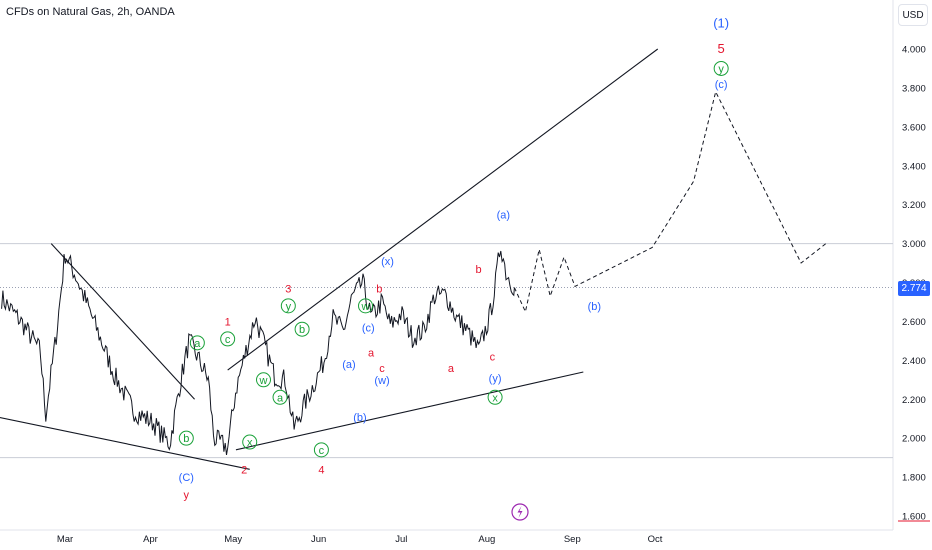  What do you see at coordinates (90, 12) in the screenshot?
I see `chart-title: CFDs on Natural Gas, 2h, OANDA` at bounding box center [90, 12].